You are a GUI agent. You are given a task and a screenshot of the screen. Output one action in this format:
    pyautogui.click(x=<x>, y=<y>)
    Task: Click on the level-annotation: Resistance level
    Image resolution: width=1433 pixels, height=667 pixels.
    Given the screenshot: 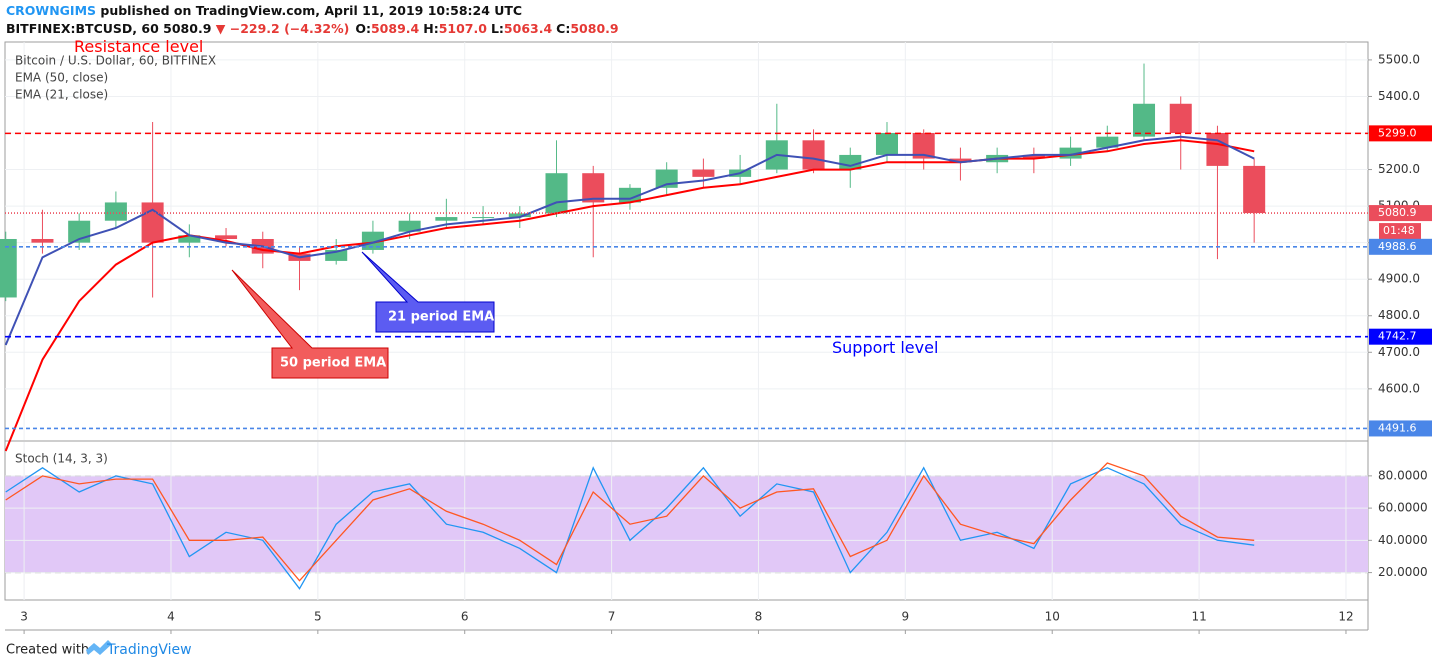 What is the action you would take?
    pyautogui.click(x=138, y=46)
    